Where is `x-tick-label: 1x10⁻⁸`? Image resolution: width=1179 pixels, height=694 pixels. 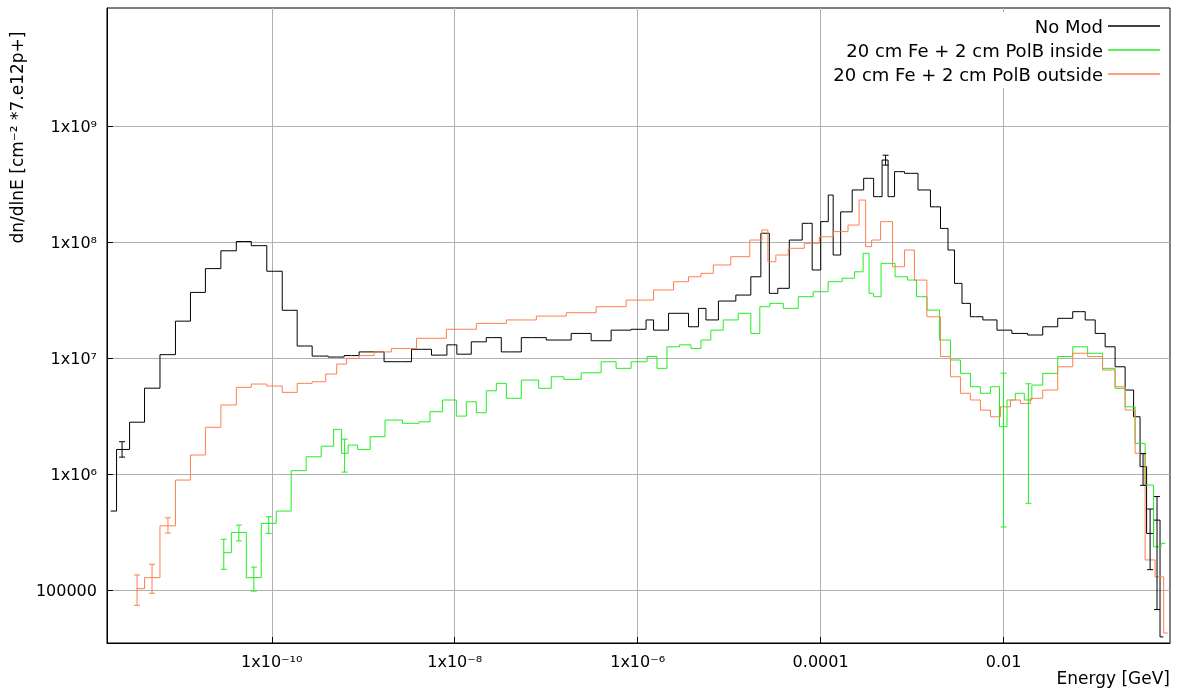
x-tick-label: 1x10⁻⁸ is located at coordinates (455, 661).